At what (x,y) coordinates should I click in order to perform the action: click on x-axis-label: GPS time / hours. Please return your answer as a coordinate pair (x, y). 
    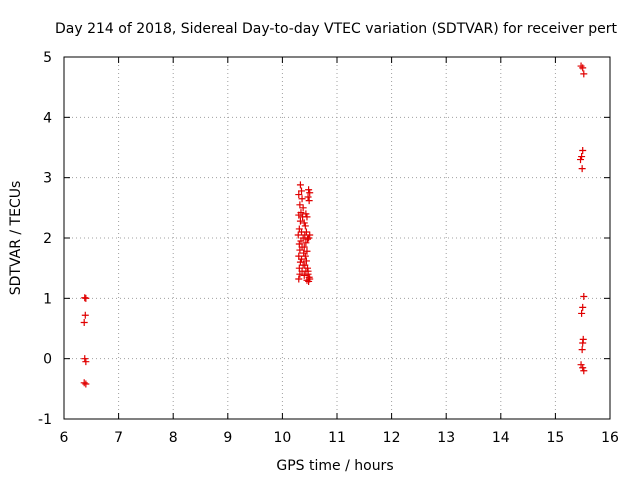
    Looking at the image, I should click on (334, 466).